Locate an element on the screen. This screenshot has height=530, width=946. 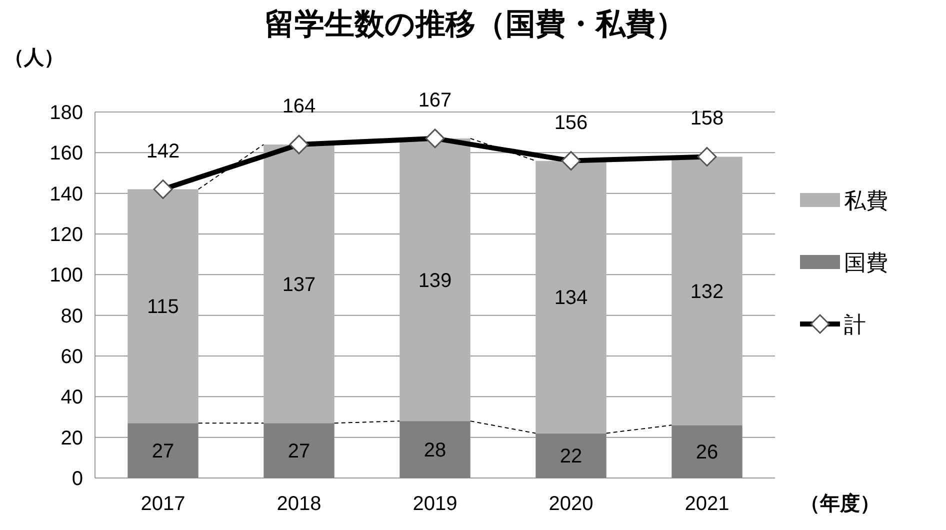
data-label: 132 is located at coordinates (707, 291).